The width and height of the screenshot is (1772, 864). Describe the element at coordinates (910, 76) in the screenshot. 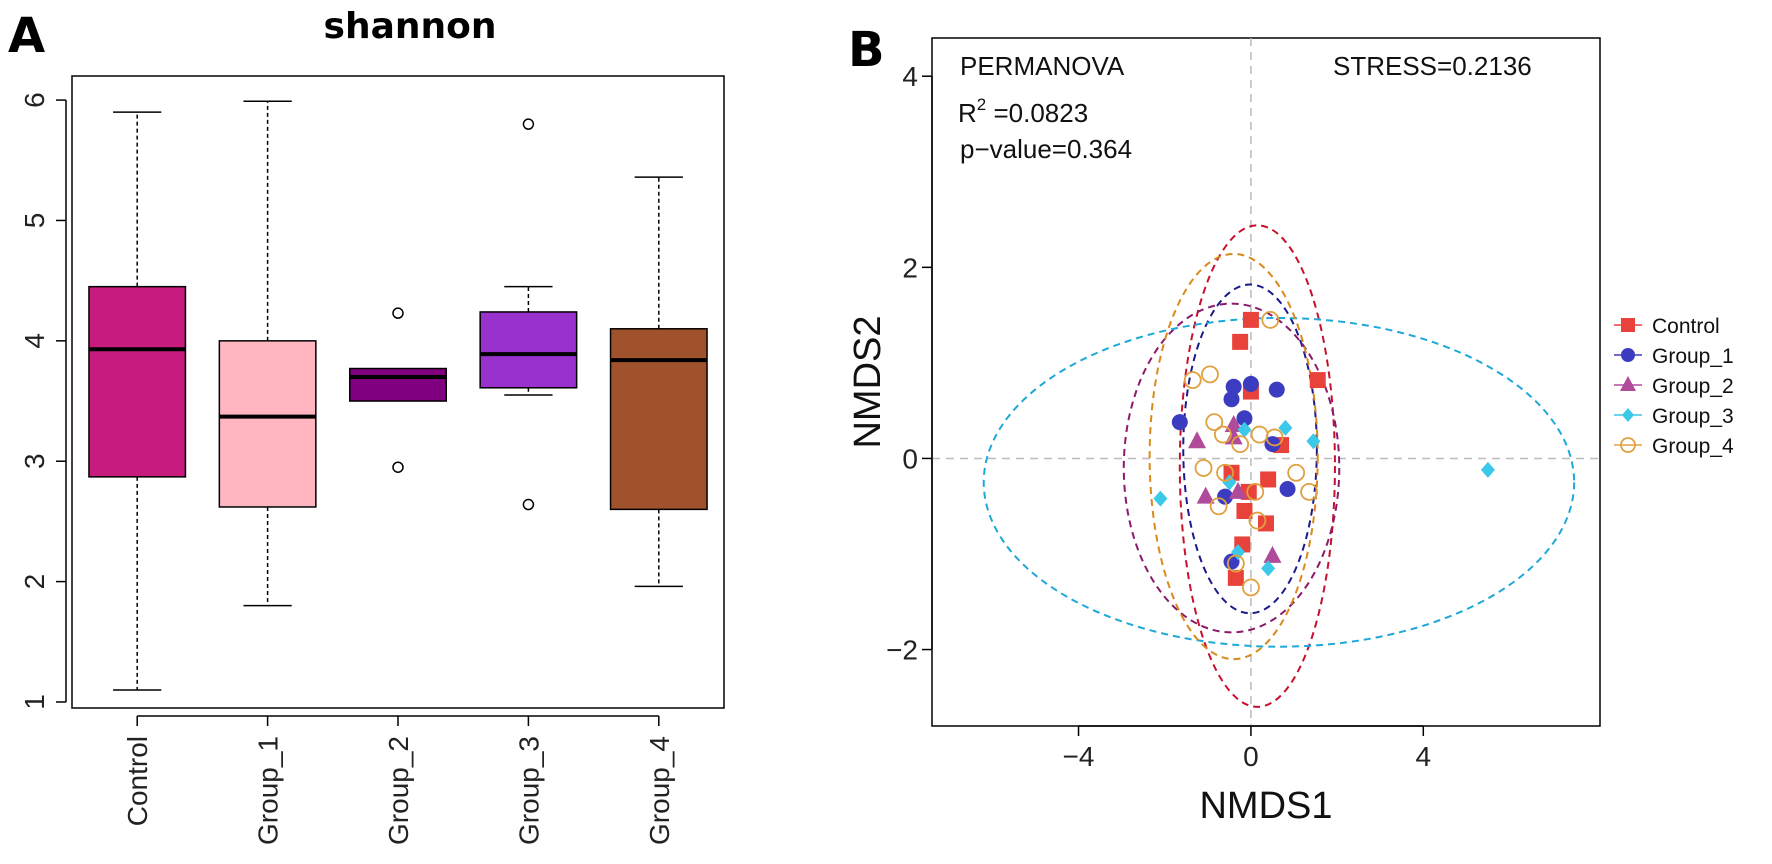

I see `panel-b-y-tick-label: 4` at that location.